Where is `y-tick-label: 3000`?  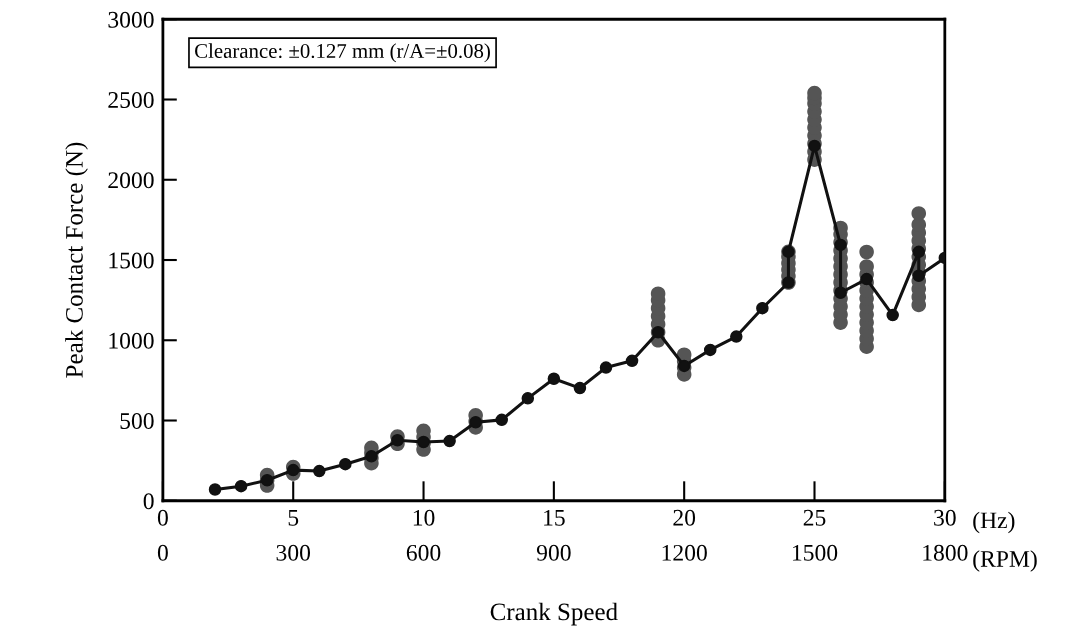
y-tick-label: 3000 is located at coordinates (131, 19).